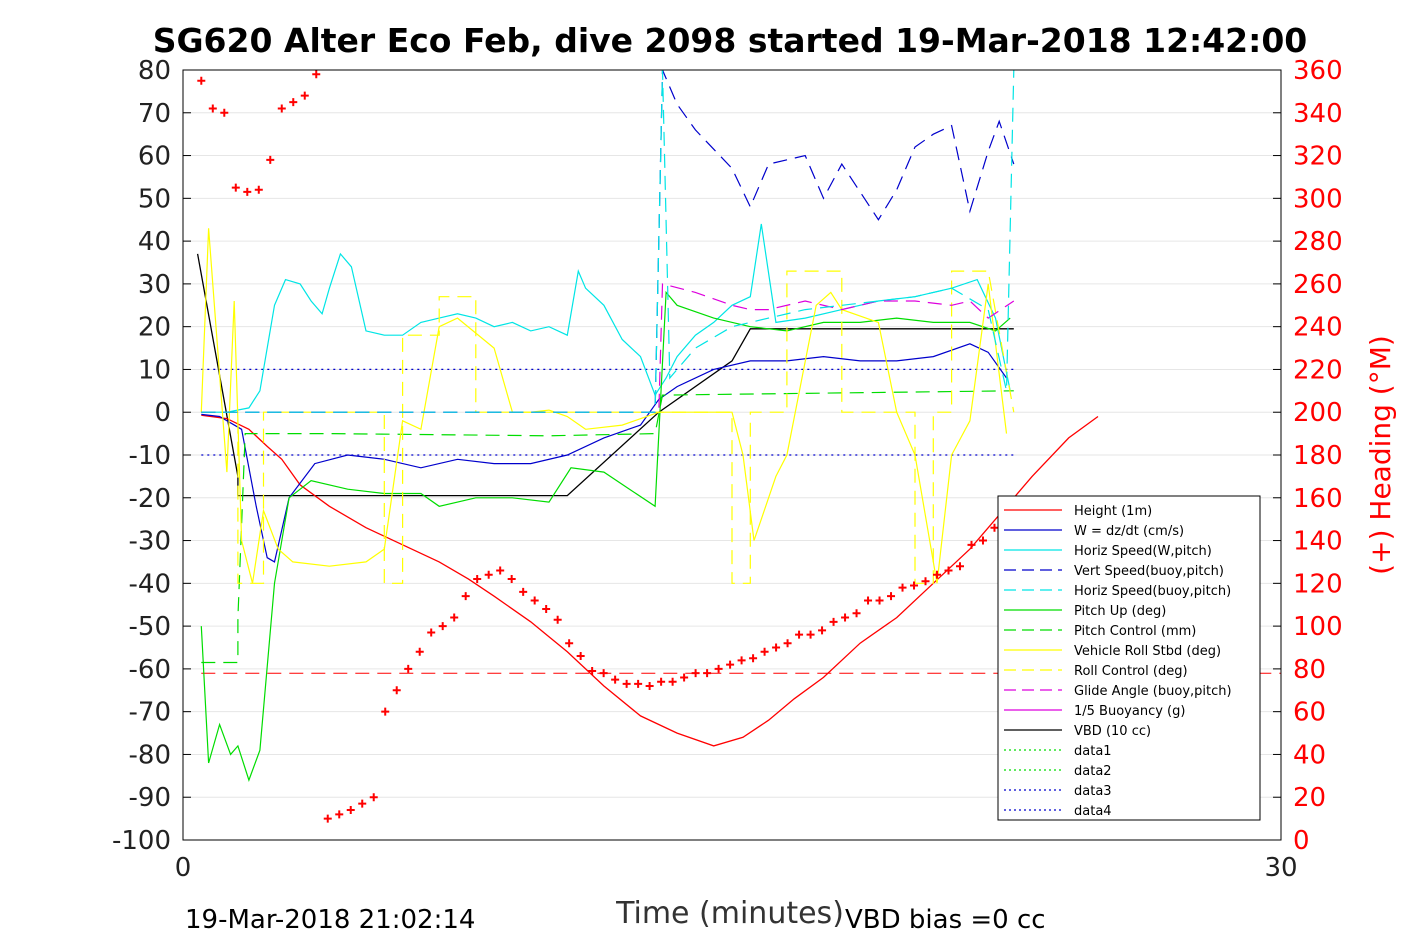  Describe the element at coordinates (1318, 627) in the screenshot. I see `y-right-tick-label: 100` at that location.